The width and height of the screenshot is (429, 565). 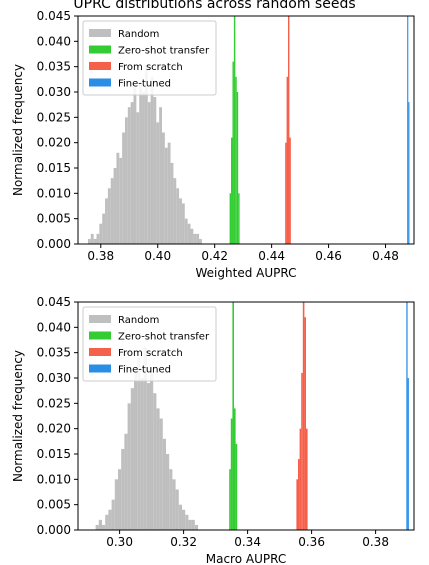 What do you see at coordinates (311, 542) in the screenshot?
I see `x-tick-label: 0.36` at bounding box center [311, 542].